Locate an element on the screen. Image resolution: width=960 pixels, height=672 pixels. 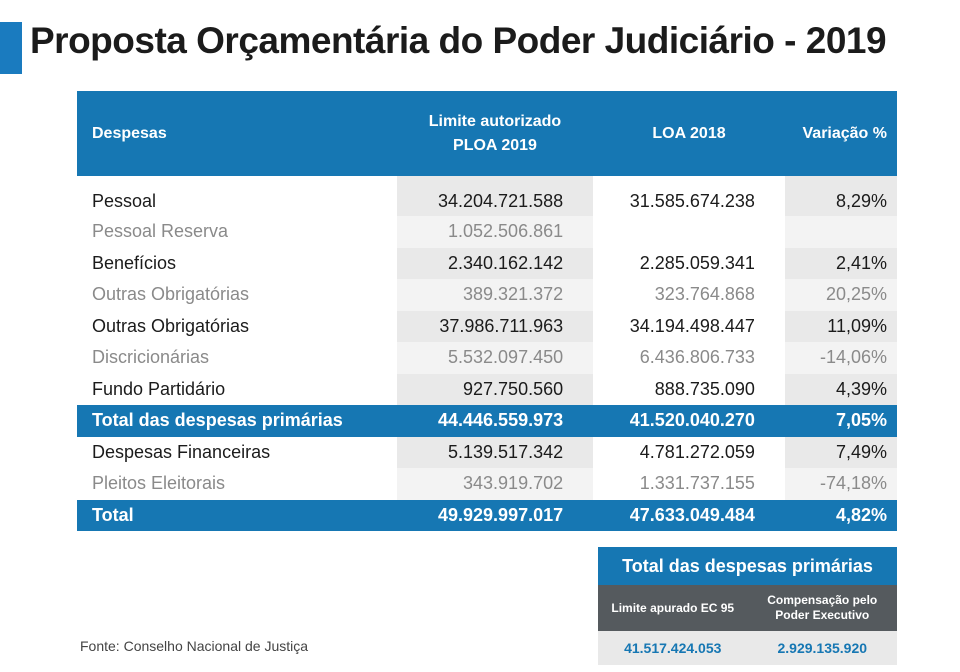
row-label: Total das despesas primárias is located at coordinates (237, 421).